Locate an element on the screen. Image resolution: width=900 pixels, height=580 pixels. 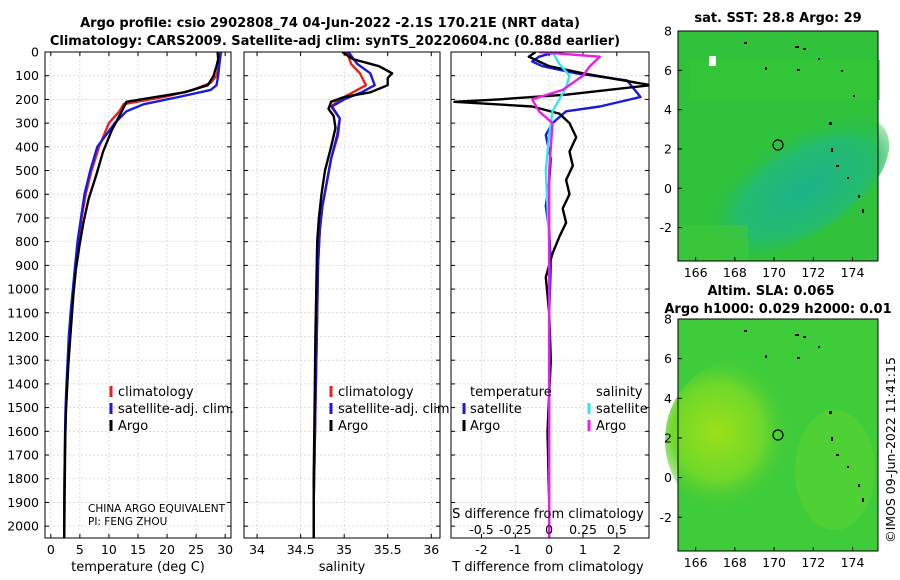
legend-satellite-adj-label: satellite-adj. clim. is located at coordinates (396, 409).